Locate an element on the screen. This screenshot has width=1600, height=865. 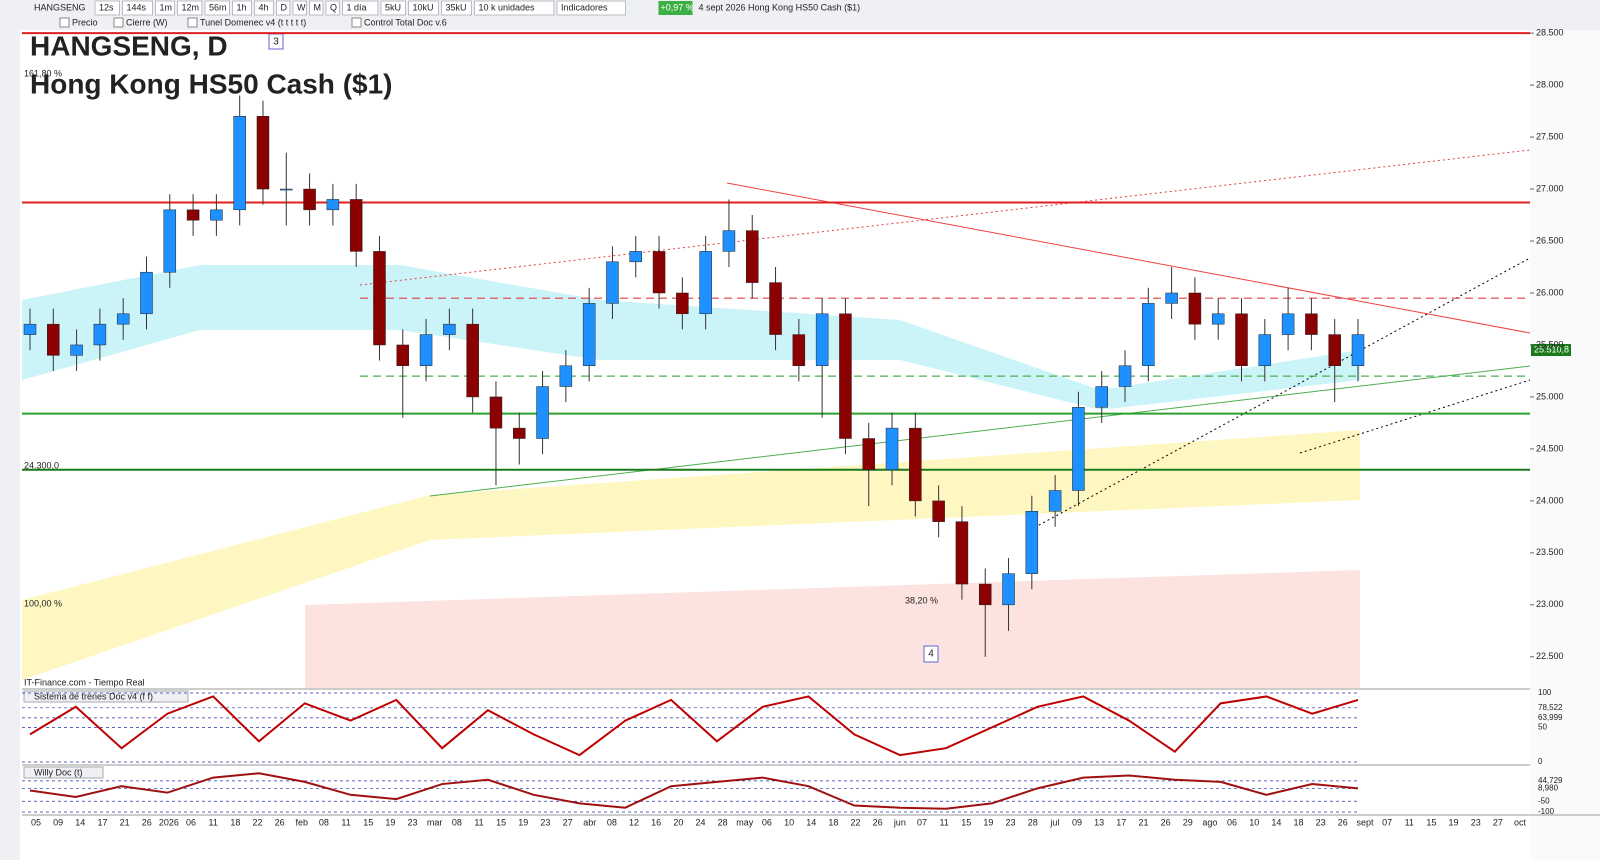
x-tick-label: 29 is located at coordinates (1188, 822).